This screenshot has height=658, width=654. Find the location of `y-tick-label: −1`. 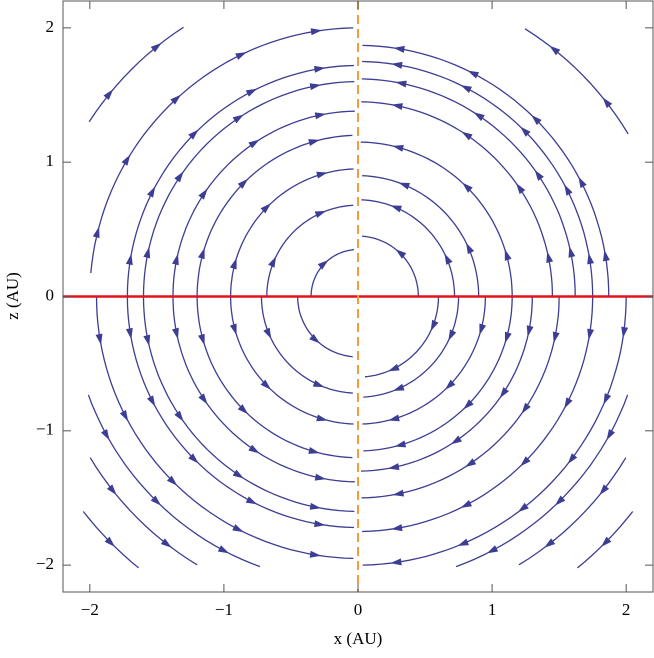

y-tick-label: −1 is located at coordinates (45, 429).